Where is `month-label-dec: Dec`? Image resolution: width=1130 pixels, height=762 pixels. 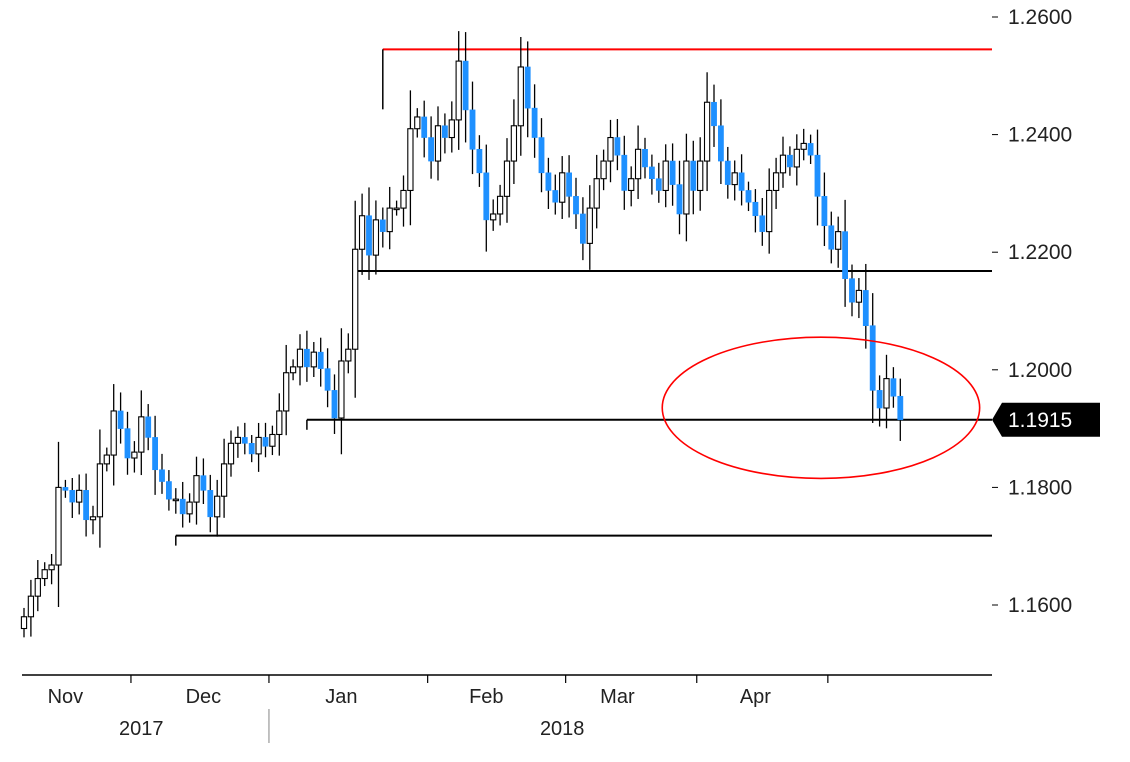
month-label-dec: Dec is located at coordinates (204, 697).